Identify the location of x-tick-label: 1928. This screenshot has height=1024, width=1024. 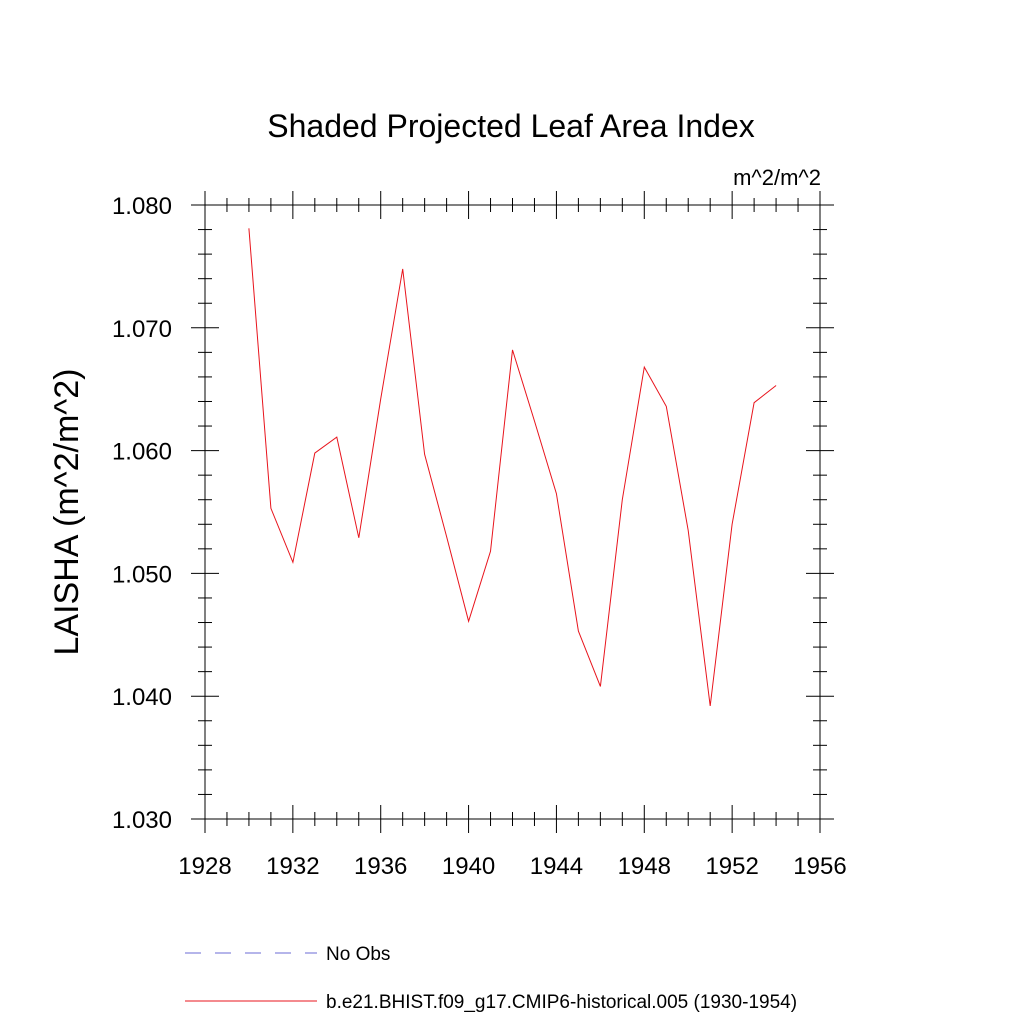
(204, 866).